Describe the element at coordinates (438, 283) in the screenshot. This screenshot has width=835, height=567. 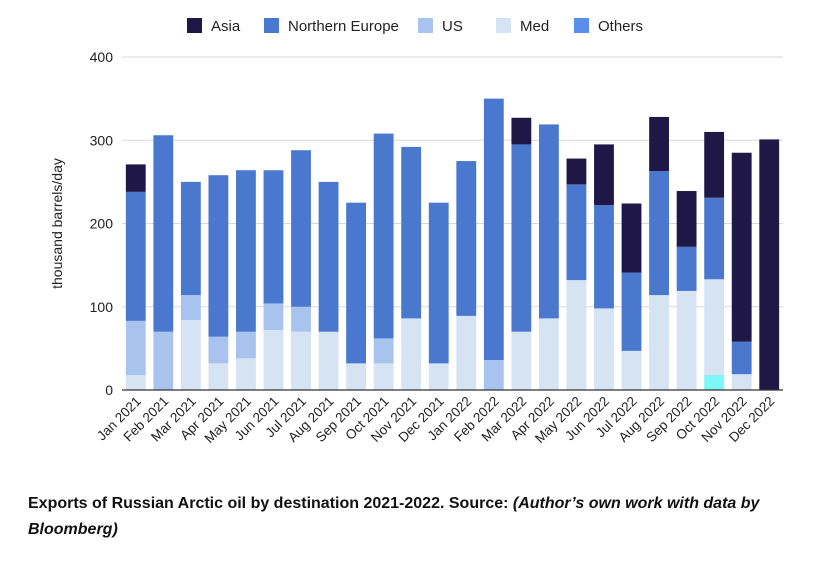
I see `bar-northern-europe-dec-2021` at that location.